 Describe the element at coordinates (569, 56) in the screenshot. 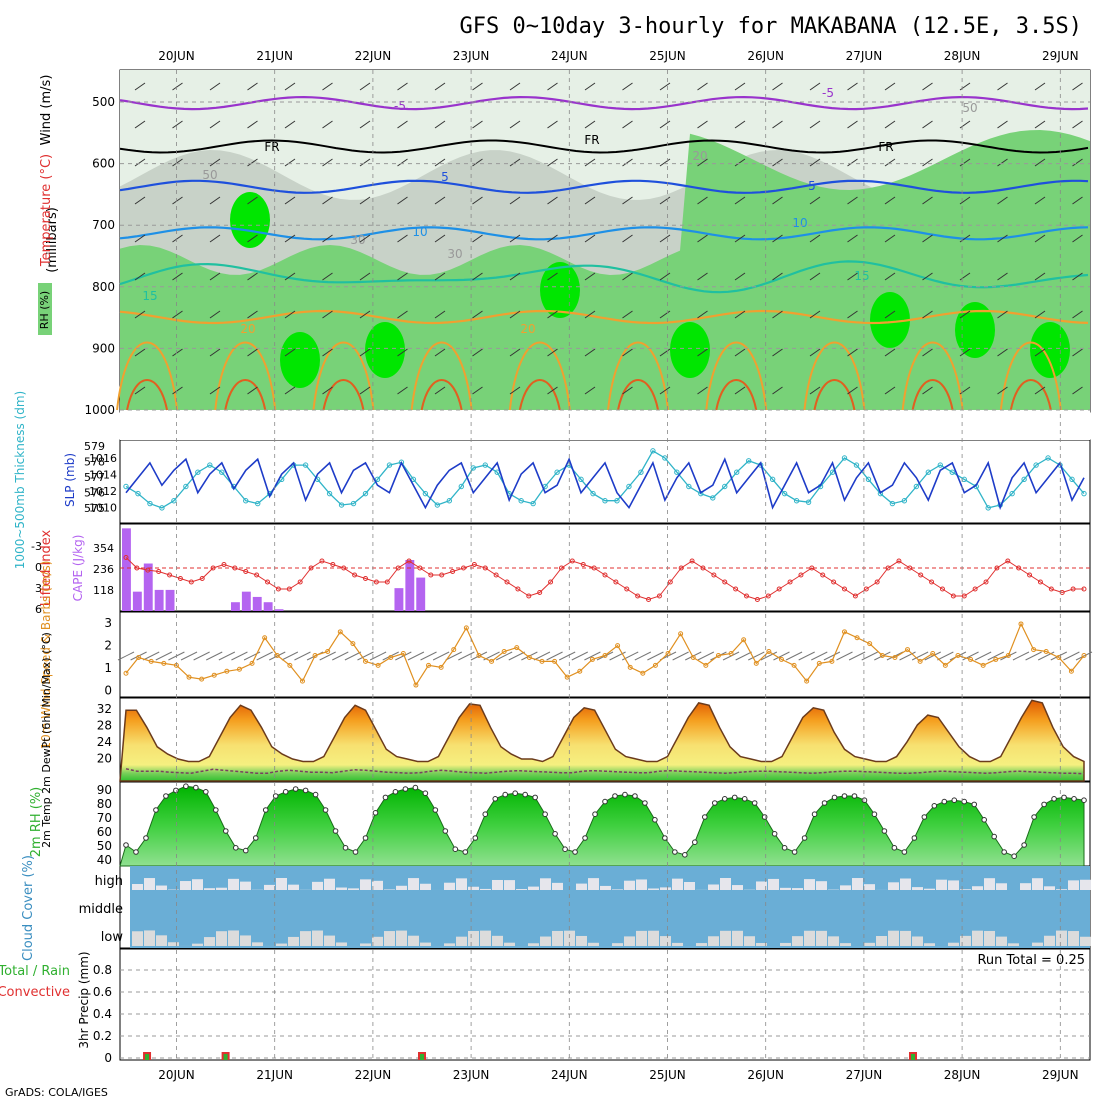

I see `date-label-top: 24JUN` at that location.